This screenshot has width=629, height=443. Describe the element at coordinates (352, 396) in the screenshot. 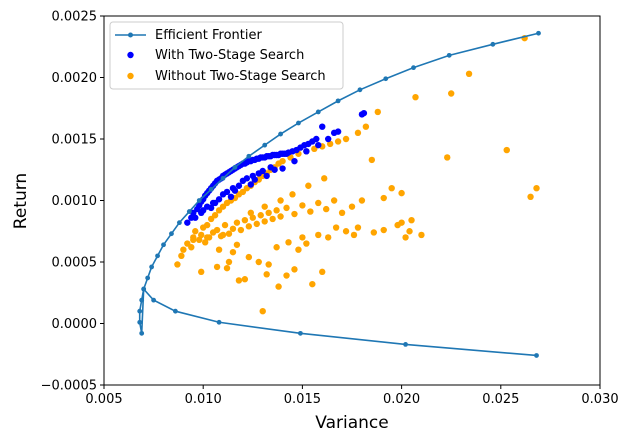

I see `x-axis-ticks: 0.005 0.010 0.015 0.020 0.025 0.030` at that location.